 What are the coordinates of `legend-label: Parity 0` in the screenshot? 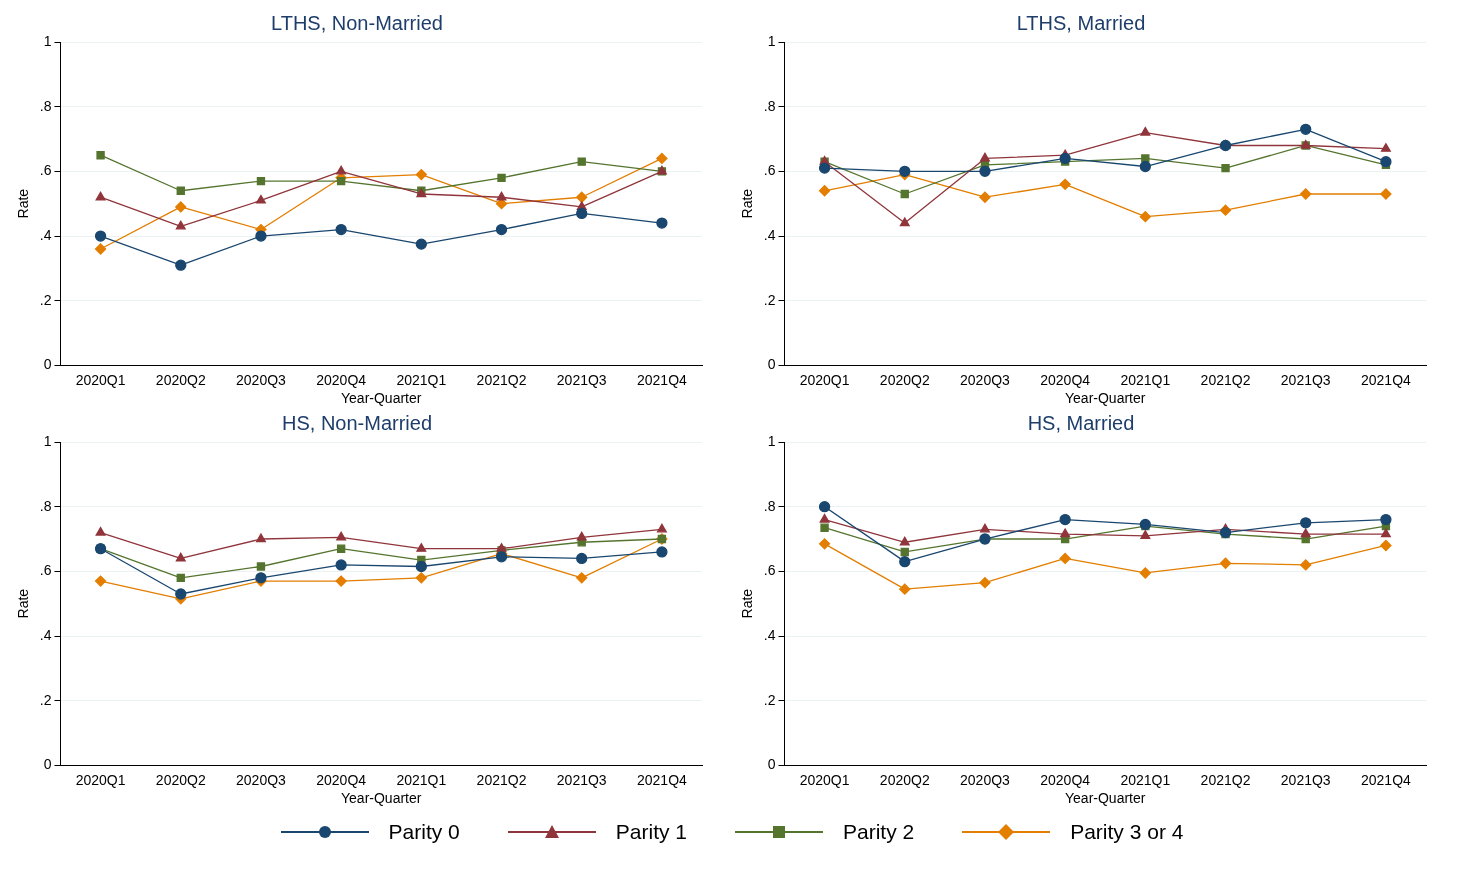 It's located at (424, 832).